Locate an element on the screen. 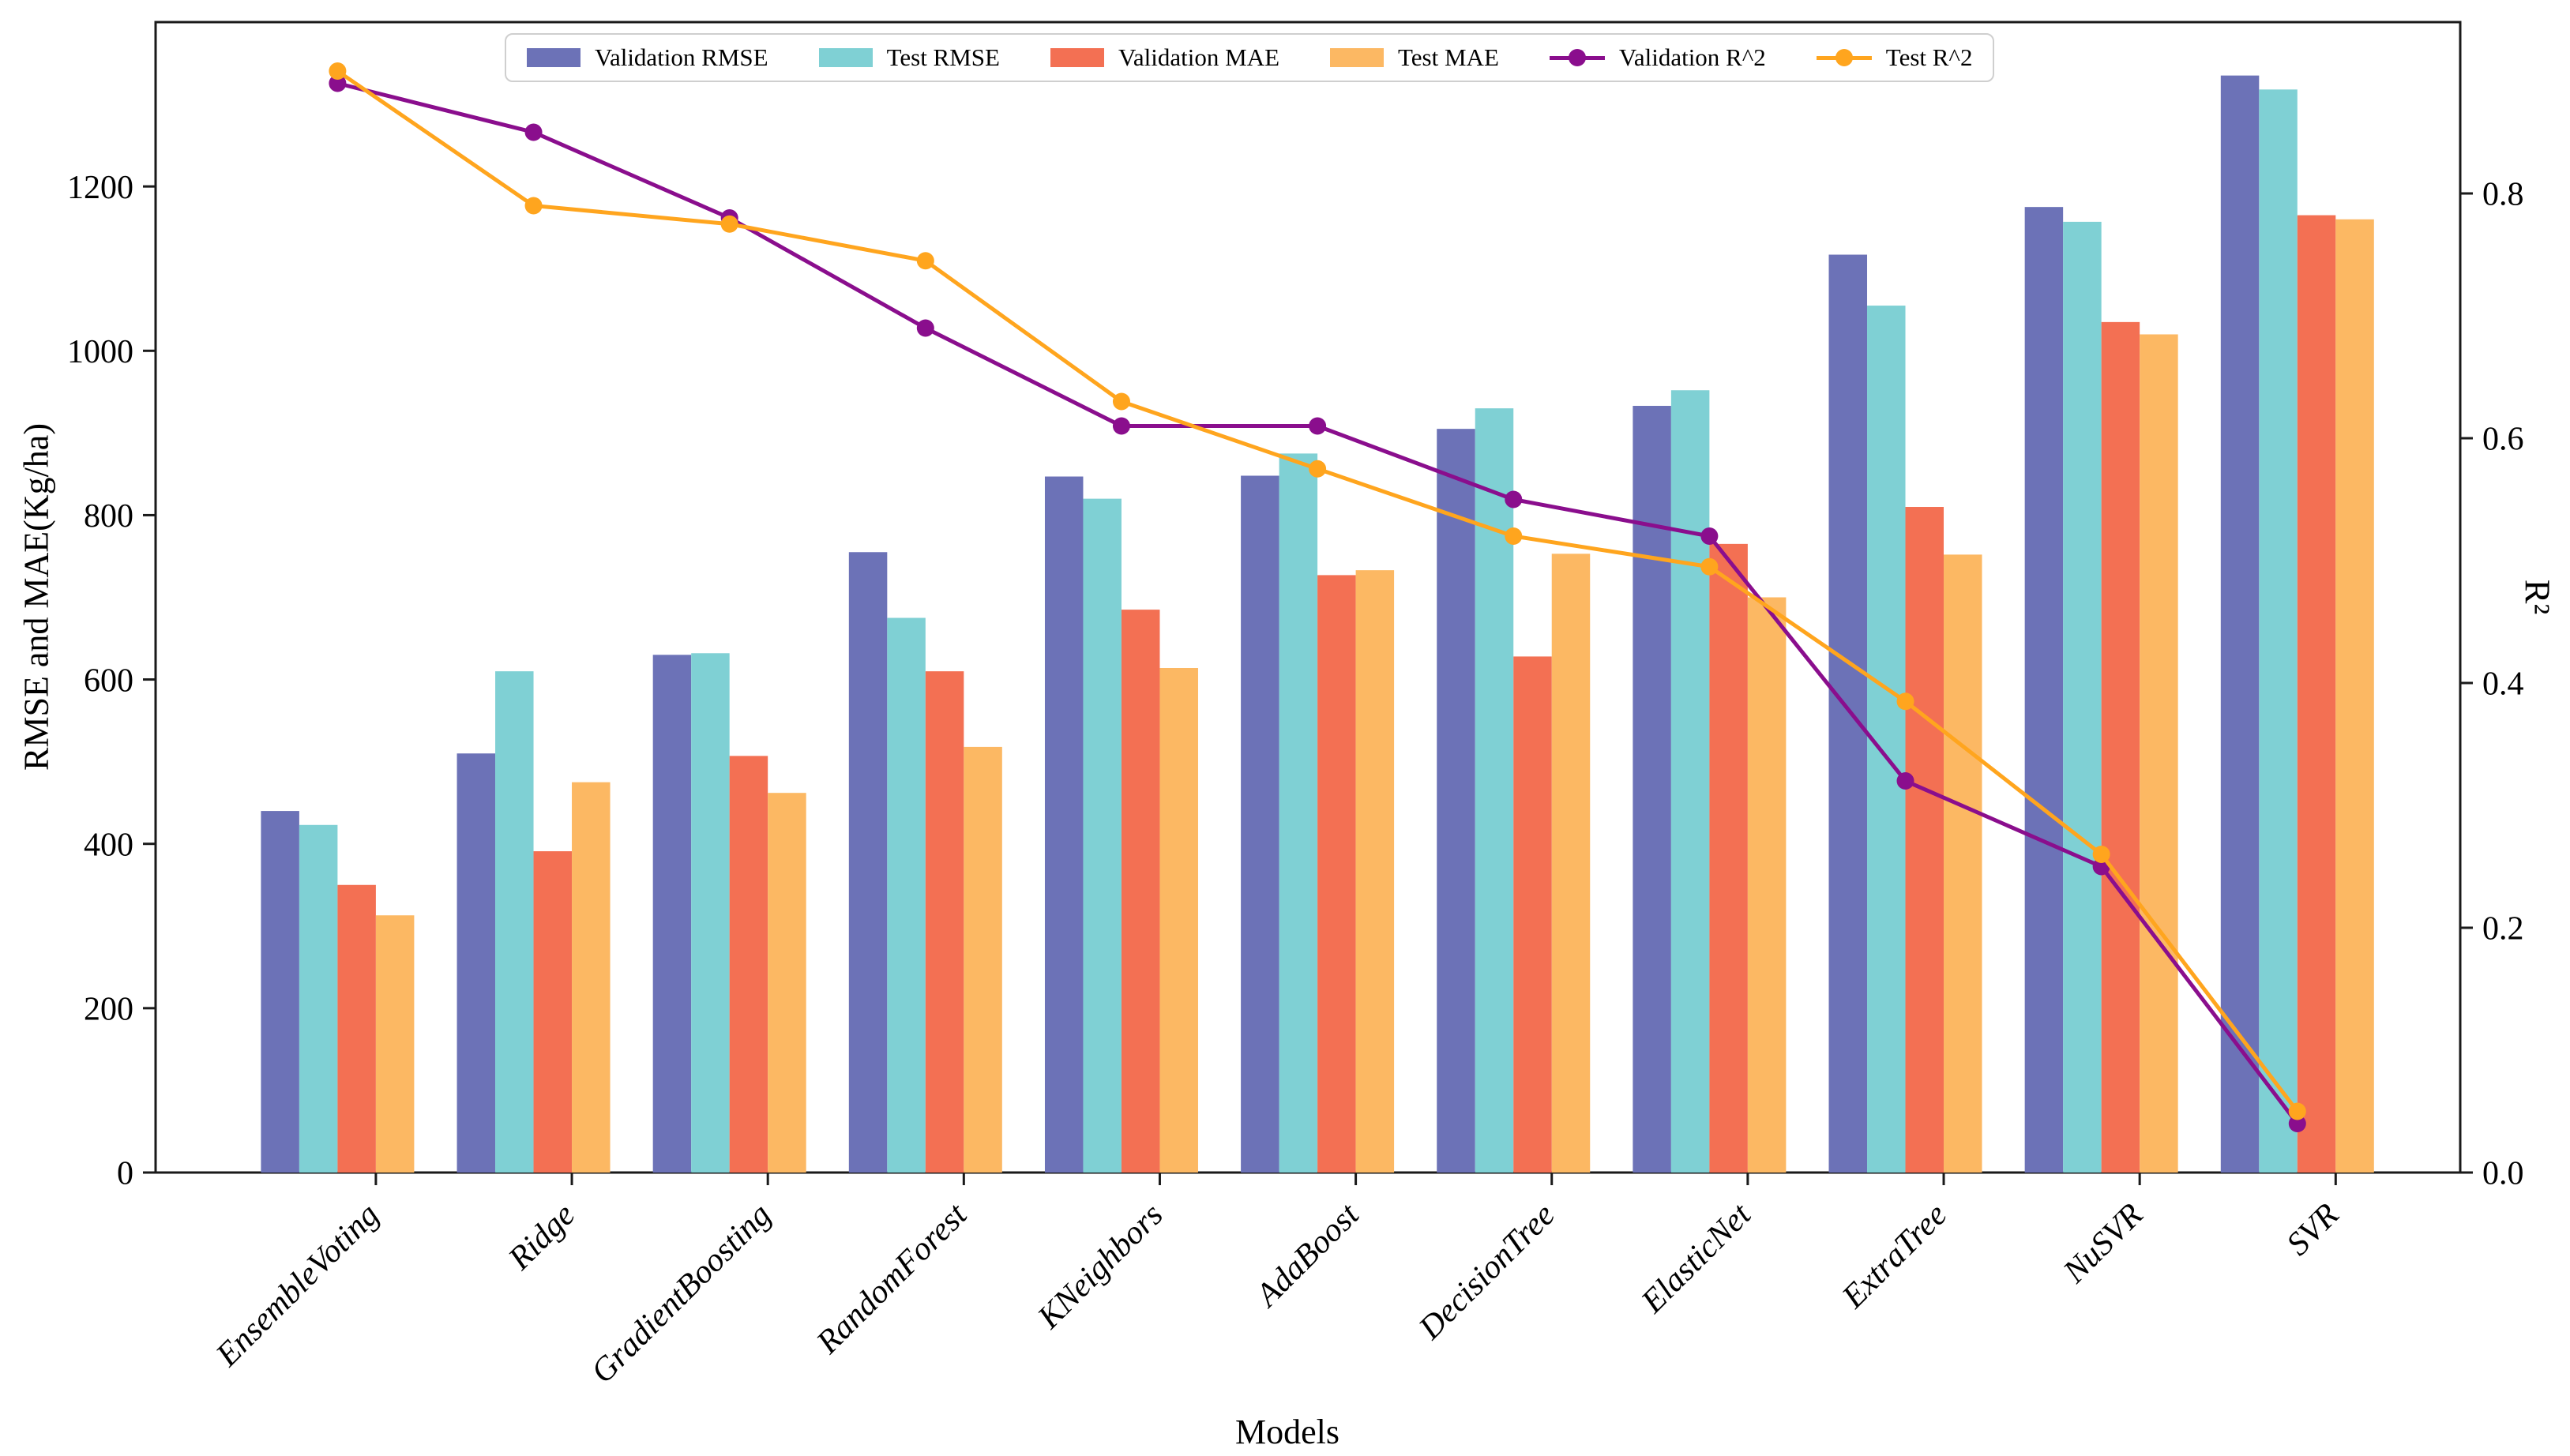 The width and height of the screenshot is (2570, 1456). y-axis-left-tick-label: 400 is located at coordinates (108, 845).